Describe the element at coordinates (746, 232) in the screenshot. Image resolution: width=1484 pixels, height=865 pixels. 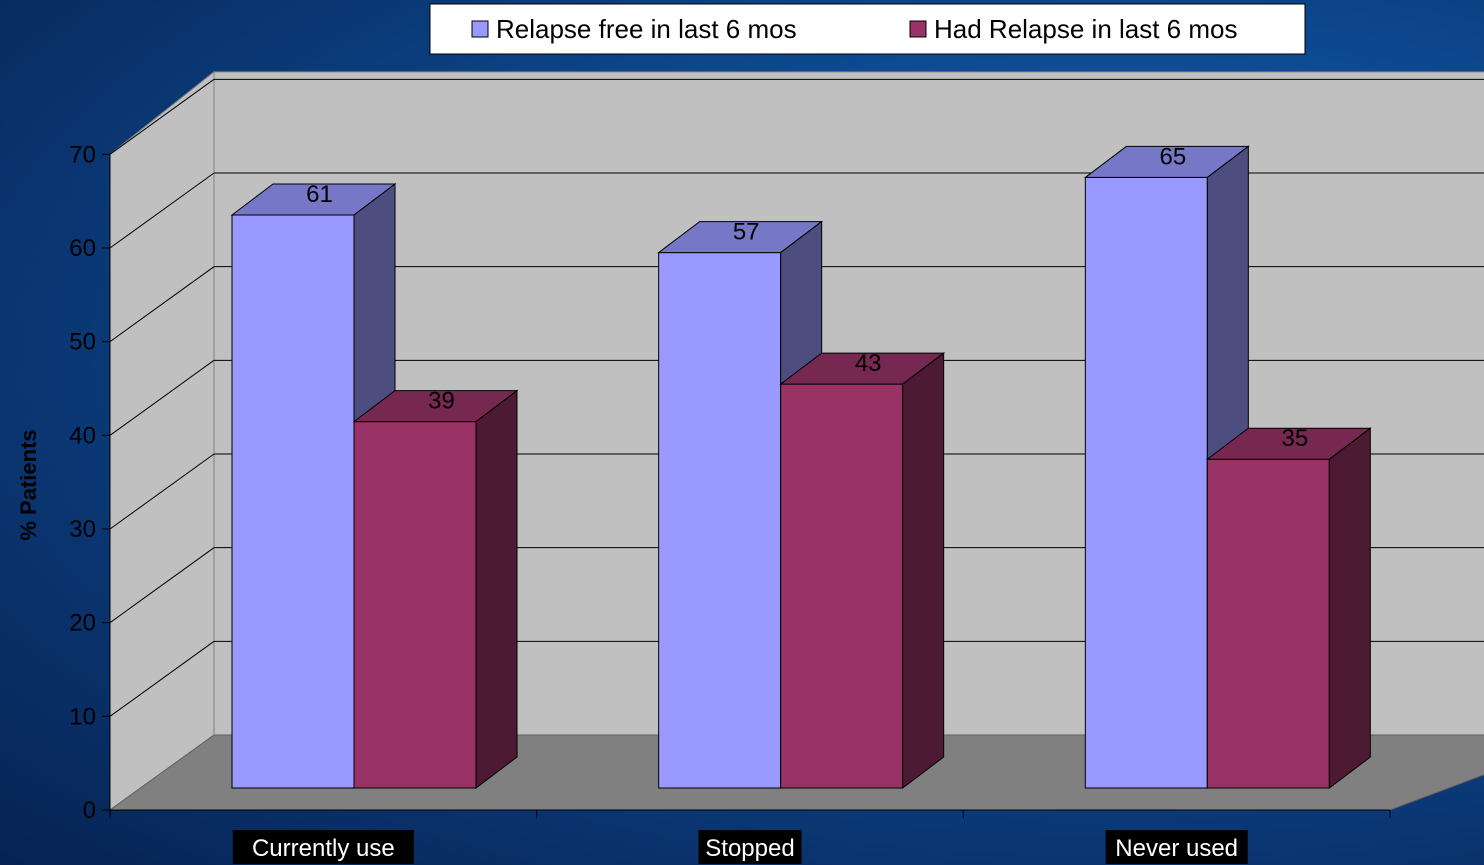
I see `data-label: 57` at that location.